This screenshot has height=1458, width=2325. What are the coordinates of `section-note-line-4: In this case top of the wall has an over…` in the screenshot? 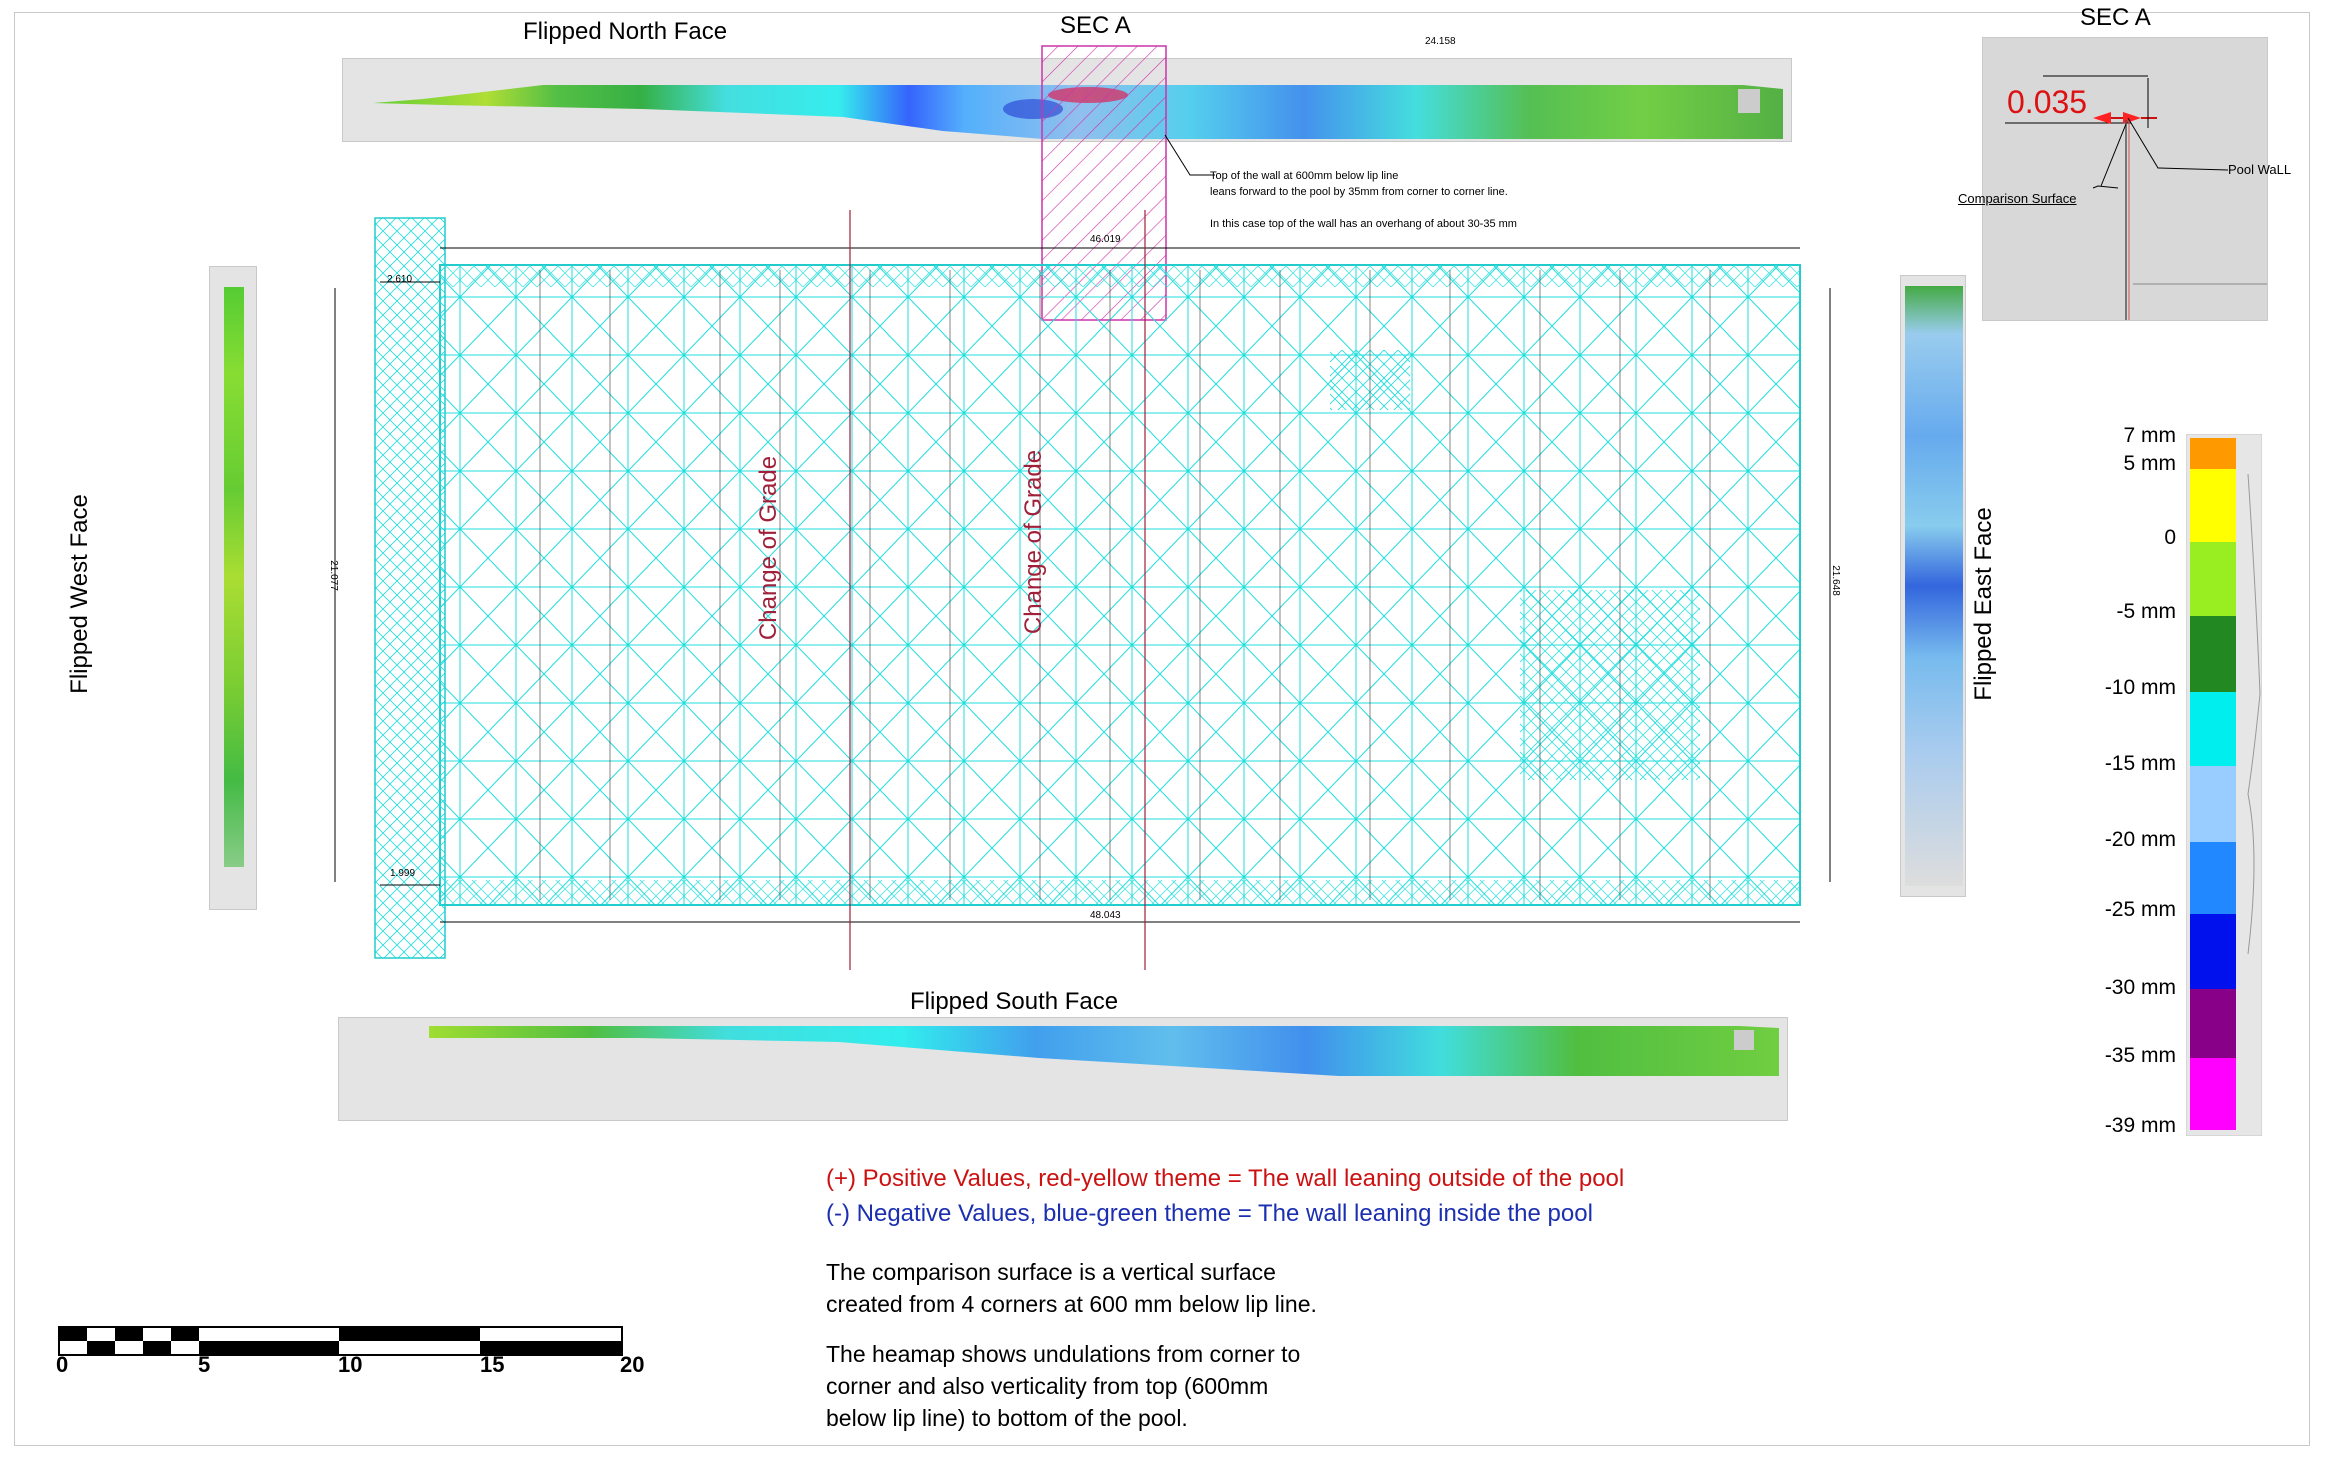 It's located at (1363, 224).